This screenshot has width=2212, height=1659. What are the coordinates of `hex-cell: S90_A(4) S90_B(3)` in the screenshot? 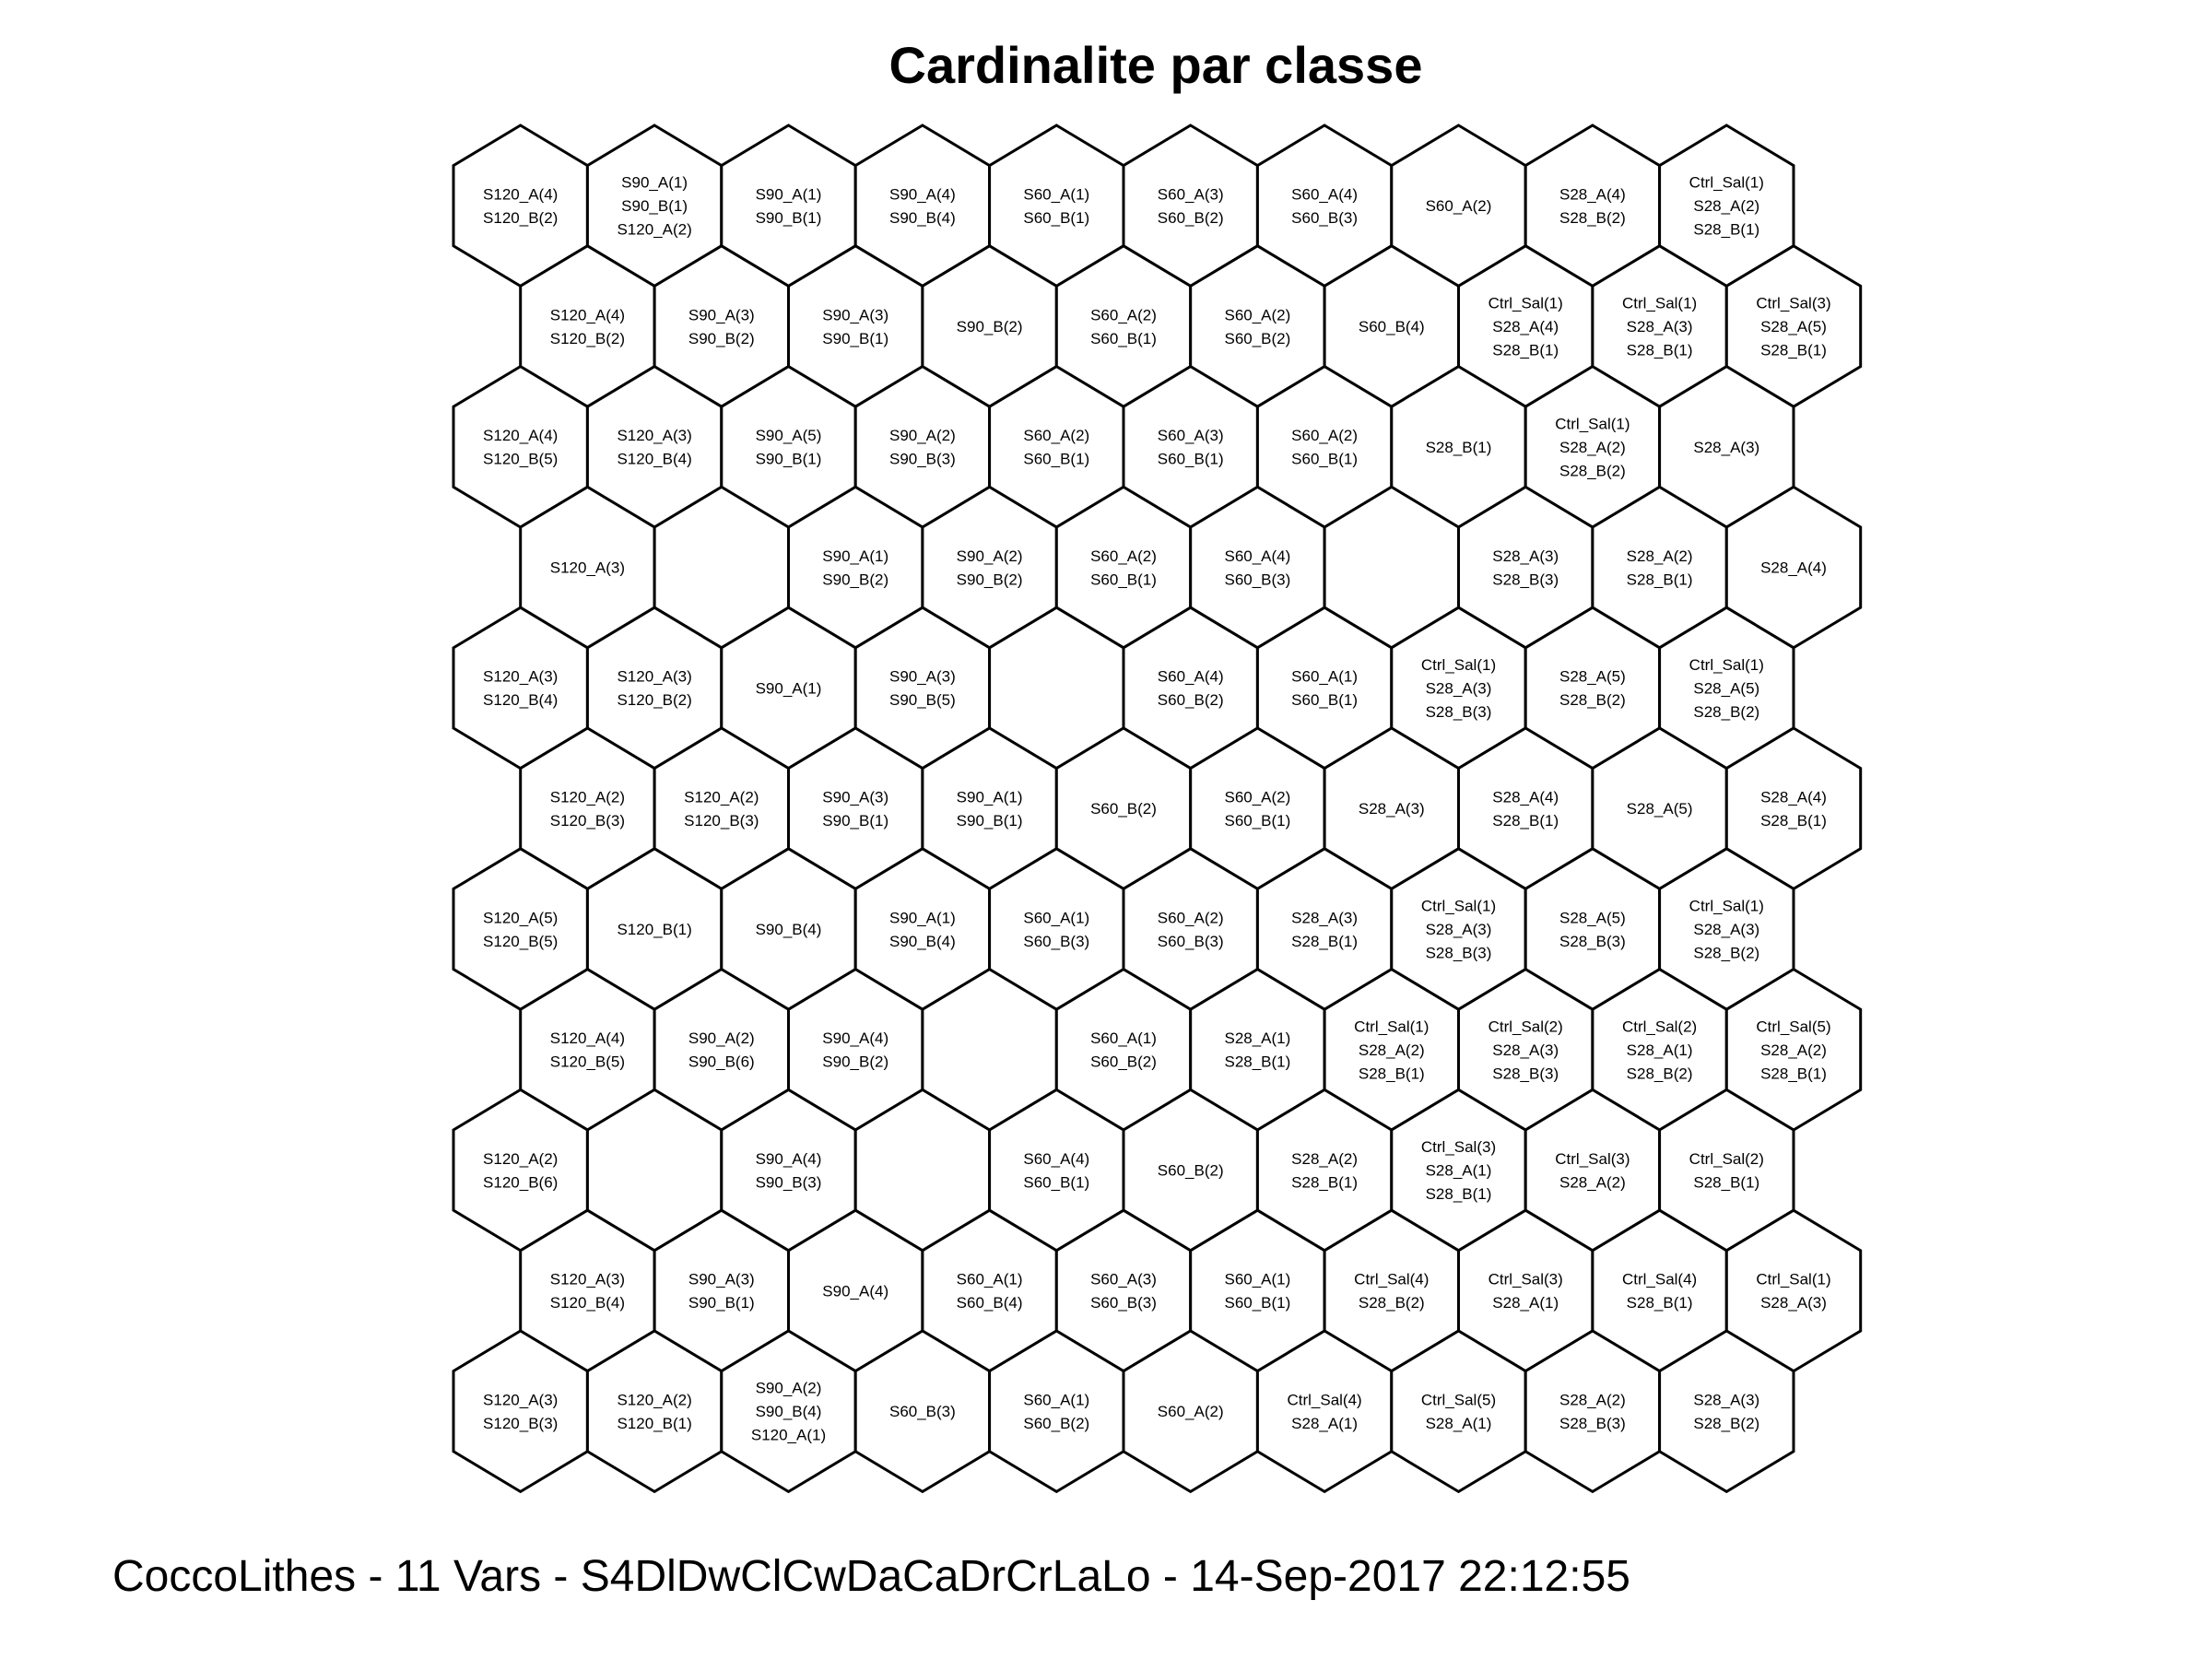 It's located at (788, 1170).